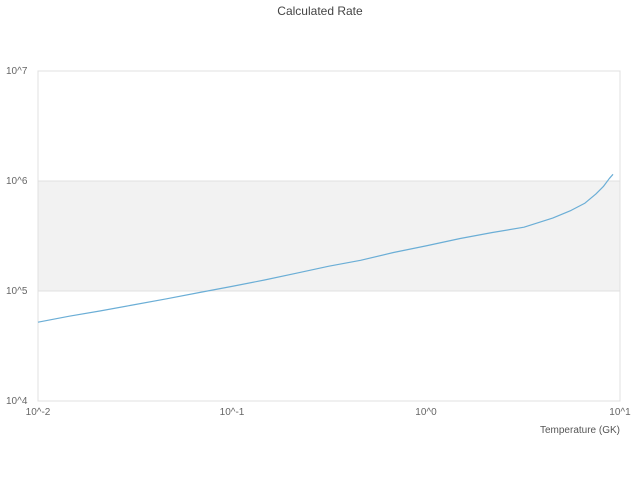  Describe the element at coordinates (17, 181) in the screenshot. I see `y-tick-label: 10^6` at that location.